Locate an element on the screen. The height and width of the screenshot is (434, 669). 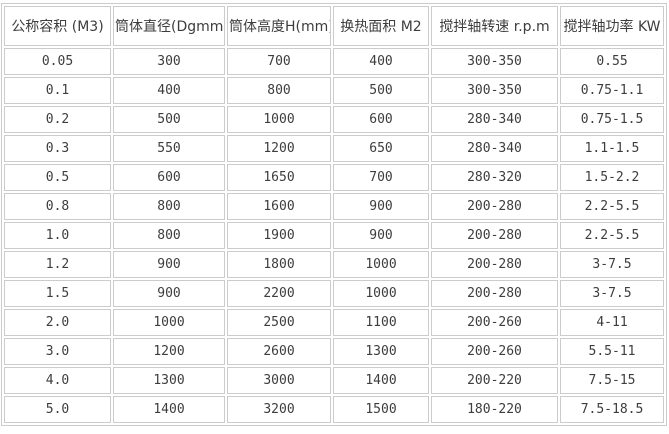
table-cell: 0.8 is located at coordinates (57, 206).